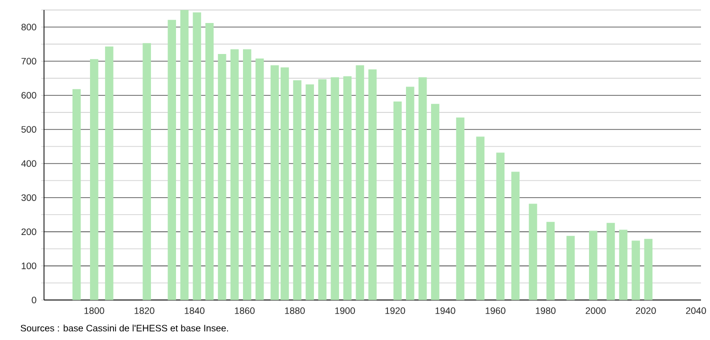 The height and width of the screenshot is (340, 710). What do you see at coordinates (395, 310) in the screenshot?
I see `x-tick-label: 1920` at bounding box center [395, 310].